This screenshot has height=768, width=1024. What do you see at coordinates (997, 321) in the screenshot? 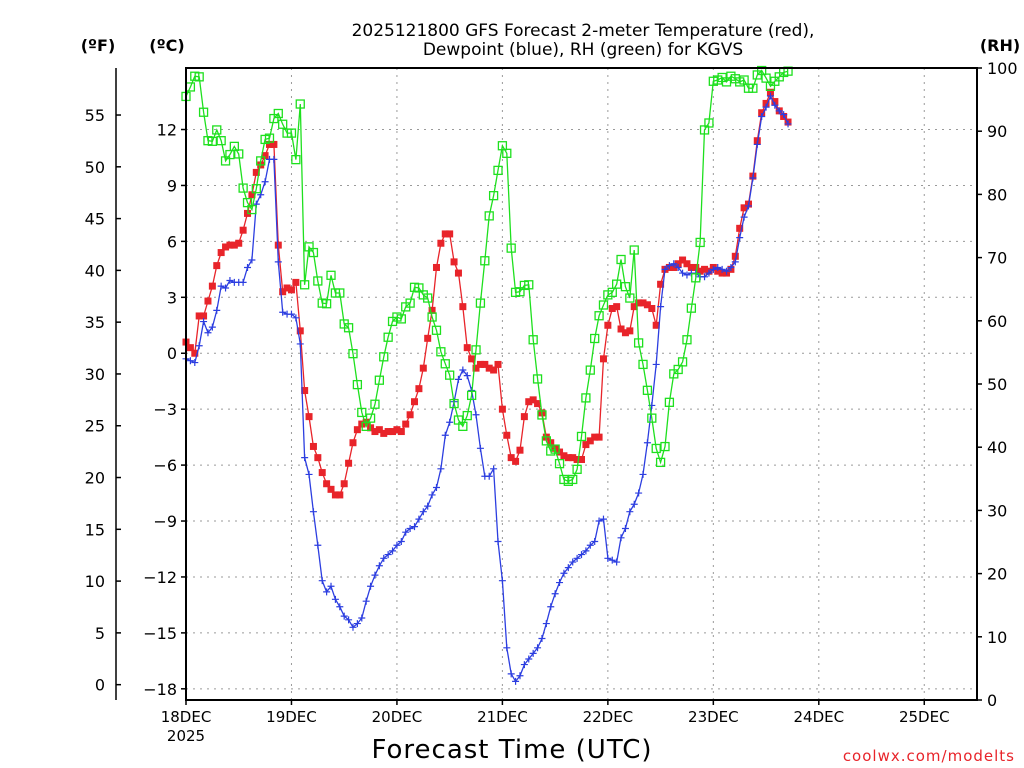
I see `rh-tick-label: 60` at bounding box center [997, 321].